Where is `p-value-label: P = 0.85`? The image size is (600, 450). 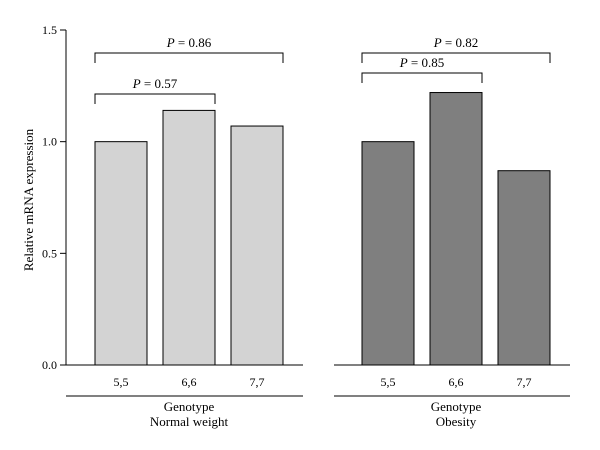 p-value-label: P = 0.85 is located at coordinates (422, 62).